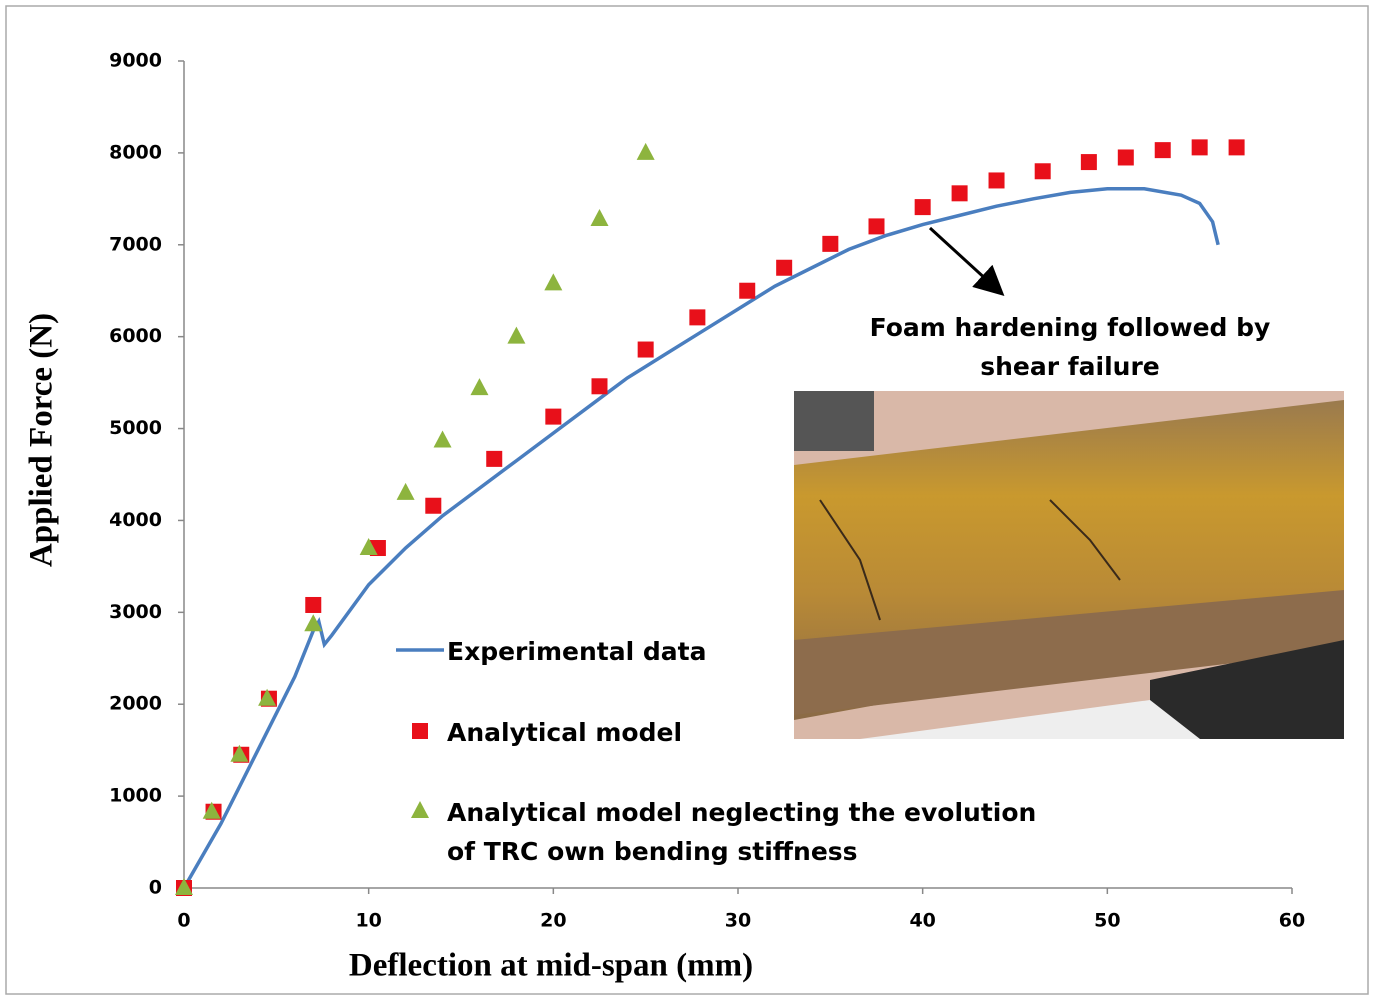 Image resolution: width=1379 pixels, height=998 pixels. I want to click on x-tick-label: 10, so click(368, 921).